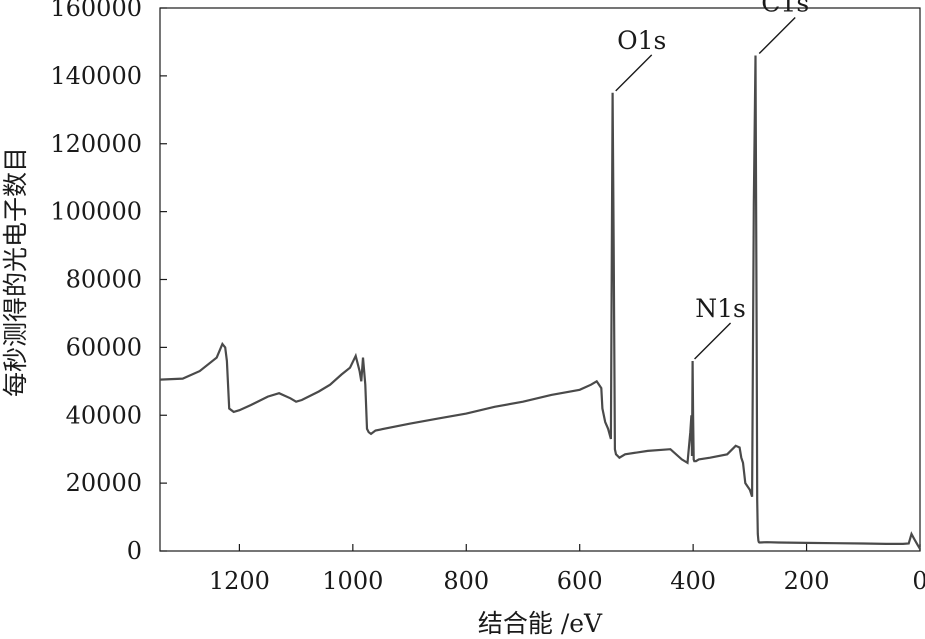 The image size is (925, 639). I want to click on peak-label: C1s, so click(785, 9).